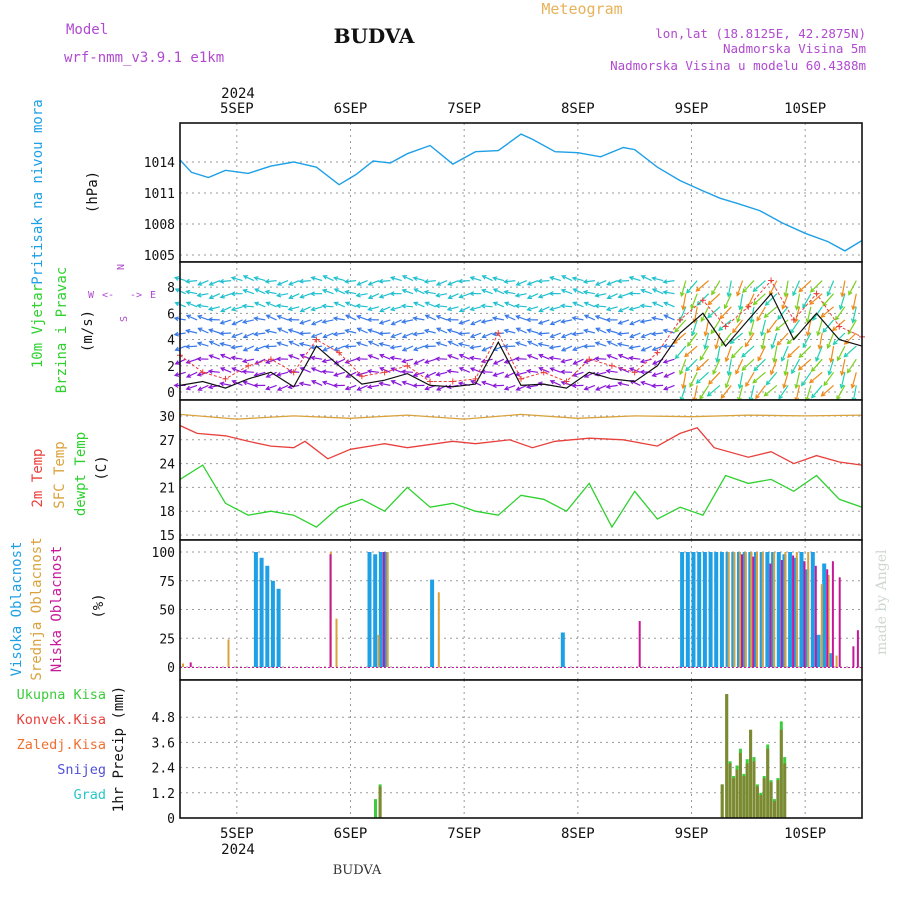  I want to click on y-tick-label: 3.6, so click(163, 743).